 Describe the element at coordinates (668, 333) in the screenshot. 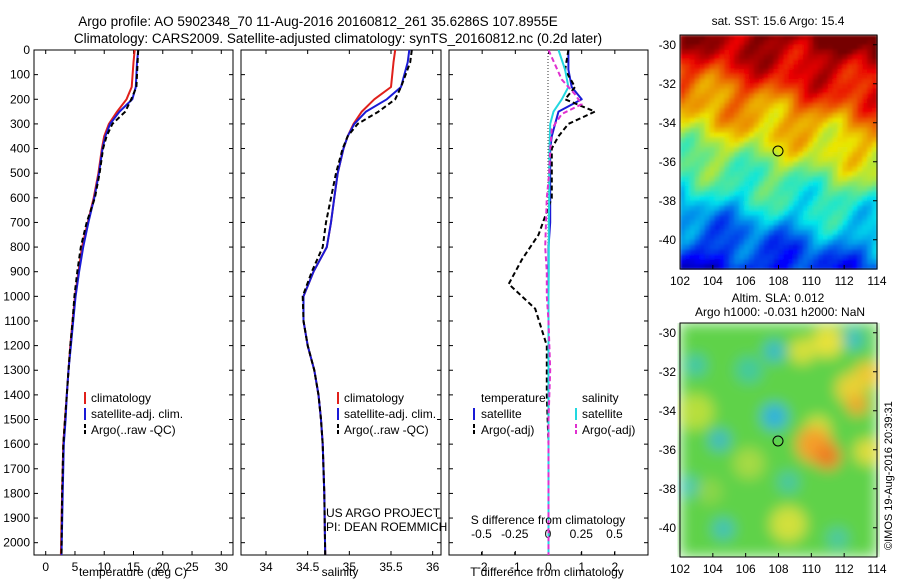

I see `map-y-tick-label: -30` at that location.